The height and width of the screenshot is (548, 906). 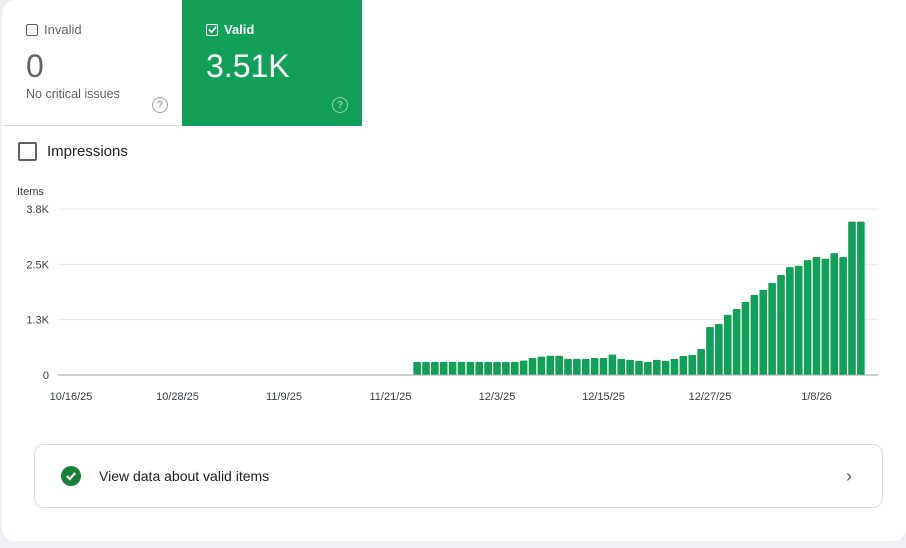 What do you see at coordinates (184, 476) in the screenshot?
I see `view-valid-items-label: View data about valid items` at bounding box center [184, 476].